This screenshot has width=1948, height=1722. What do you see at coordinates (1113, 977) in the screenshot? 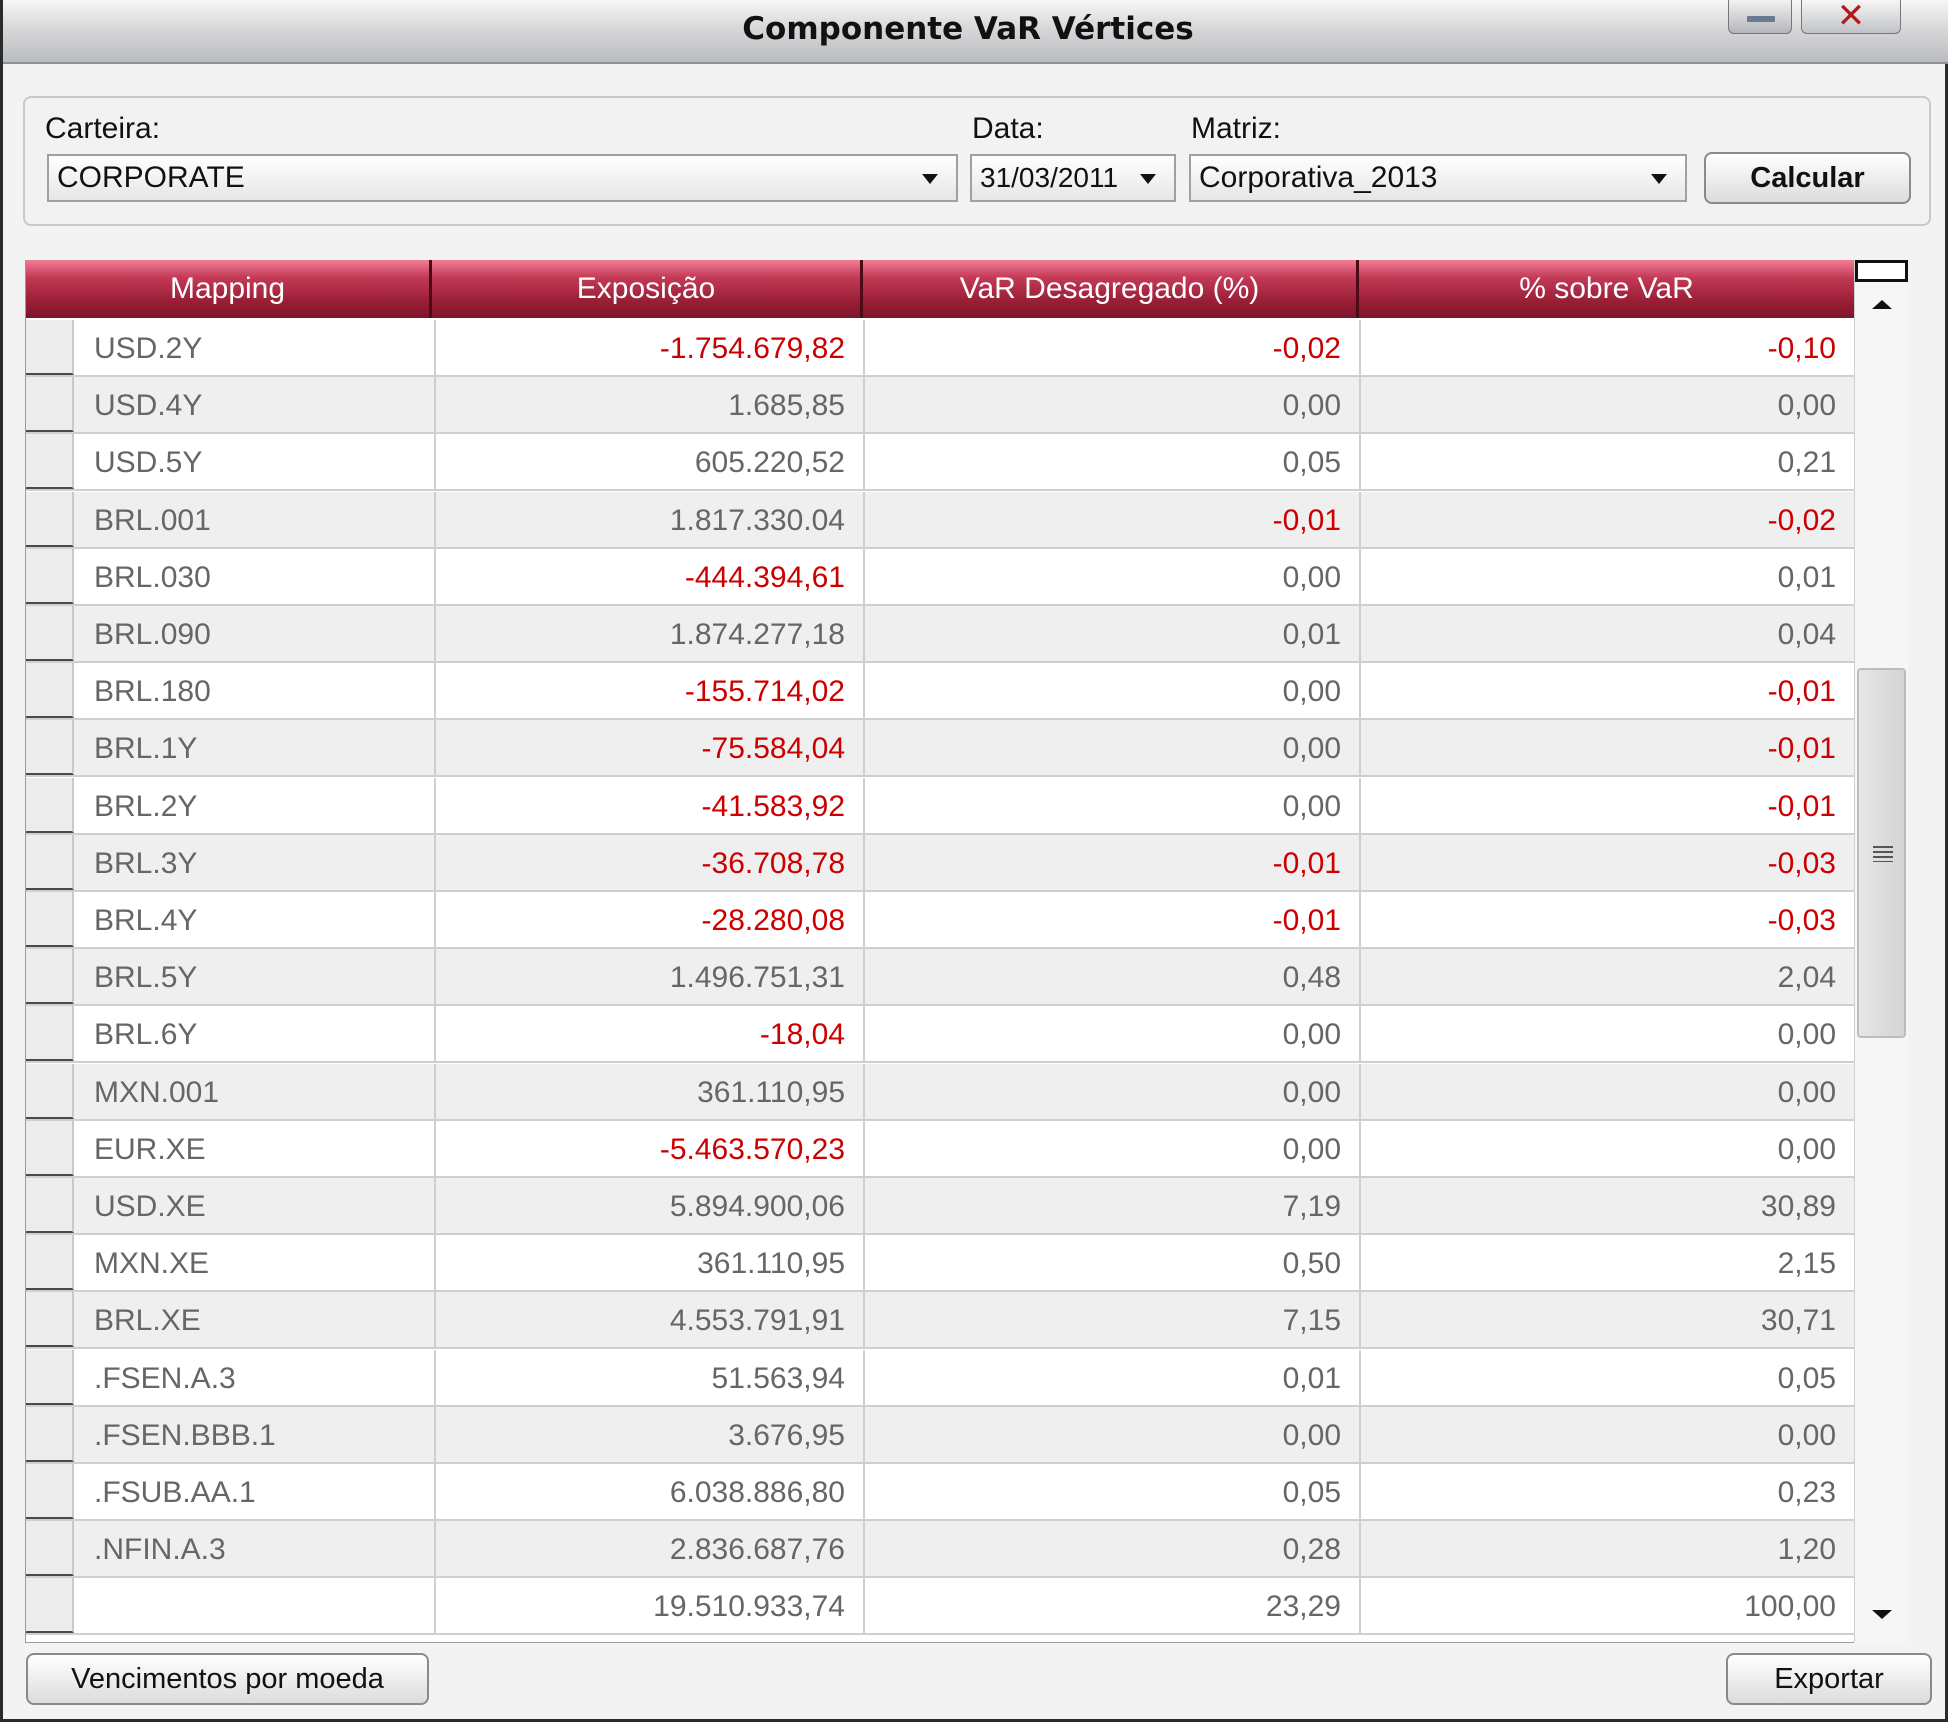
I see `cell-var-desagregado: 0,48` at bounding box center [1113, 977].